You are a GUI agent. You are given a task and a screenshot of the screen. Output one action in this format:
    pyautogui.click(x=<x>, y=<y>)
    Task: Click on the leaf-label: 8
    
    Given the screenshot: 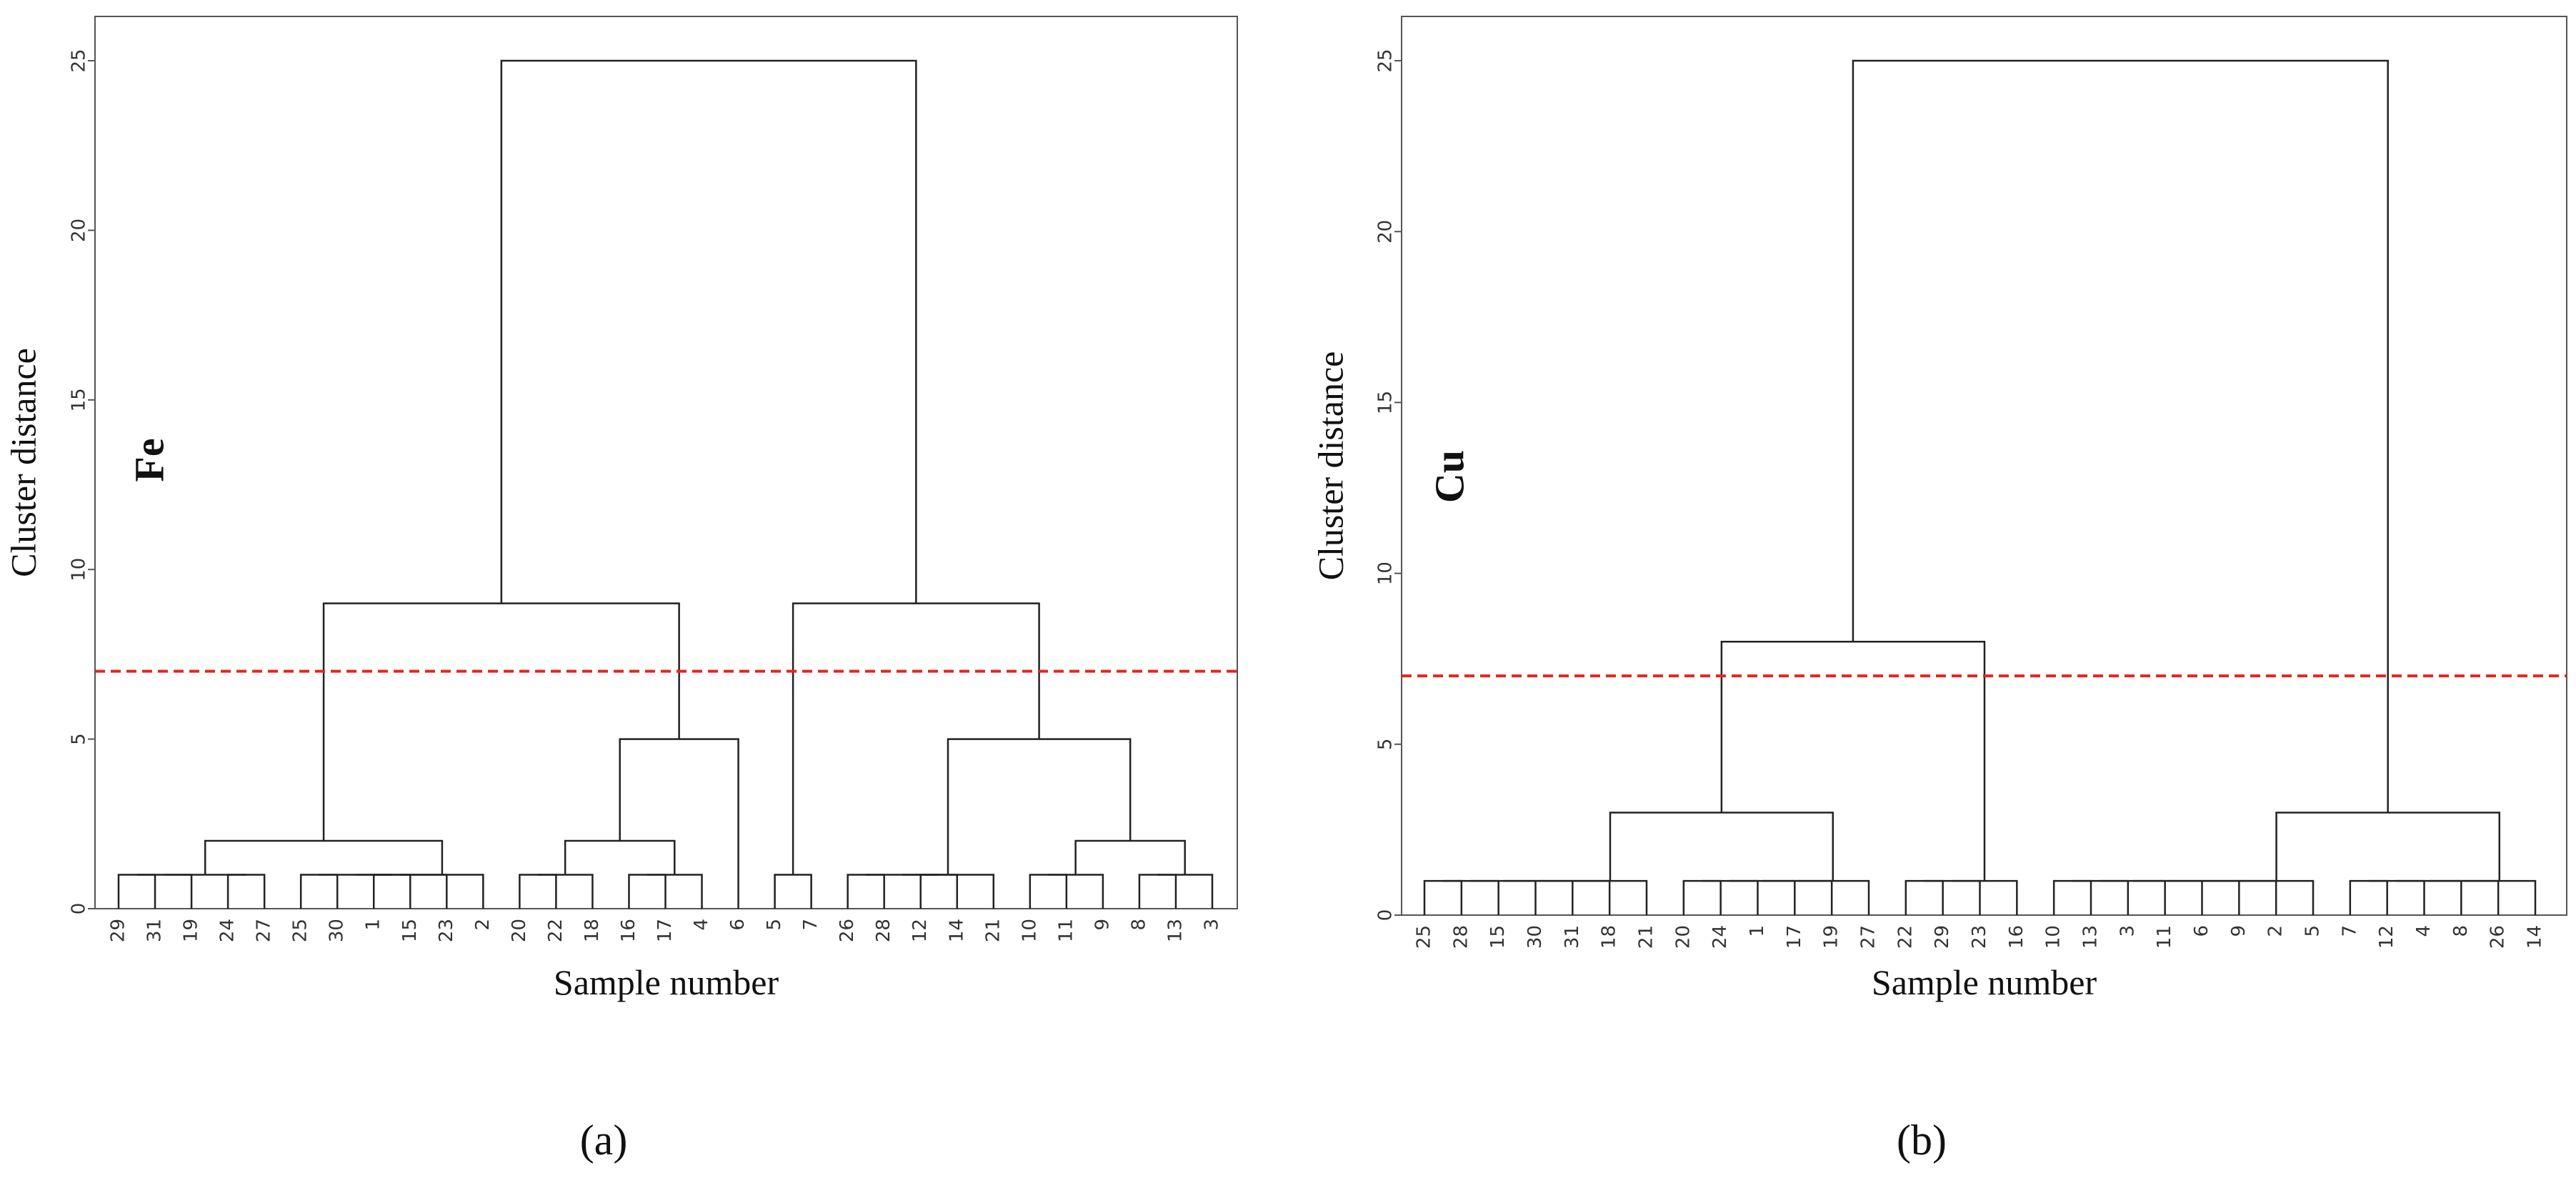 What is the action you would take?
    pyautogui.click(x=2461, y=931)
    